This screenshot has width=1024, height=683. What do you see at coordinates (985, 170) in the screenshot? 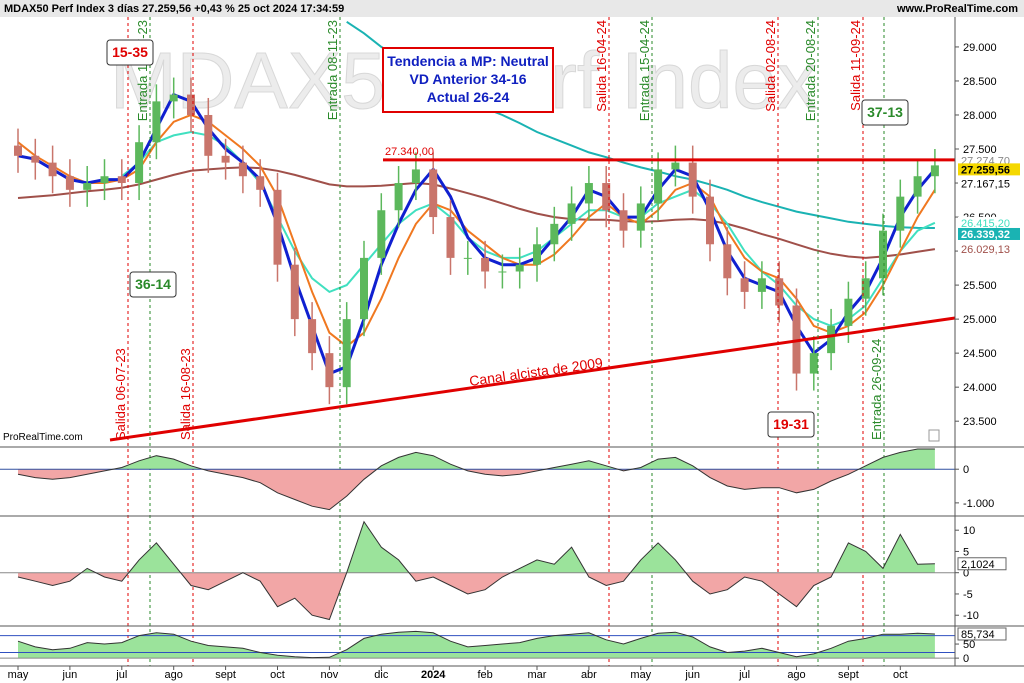
I see `price-tag-label: 27.259,56` at bounding box center [985, 170].